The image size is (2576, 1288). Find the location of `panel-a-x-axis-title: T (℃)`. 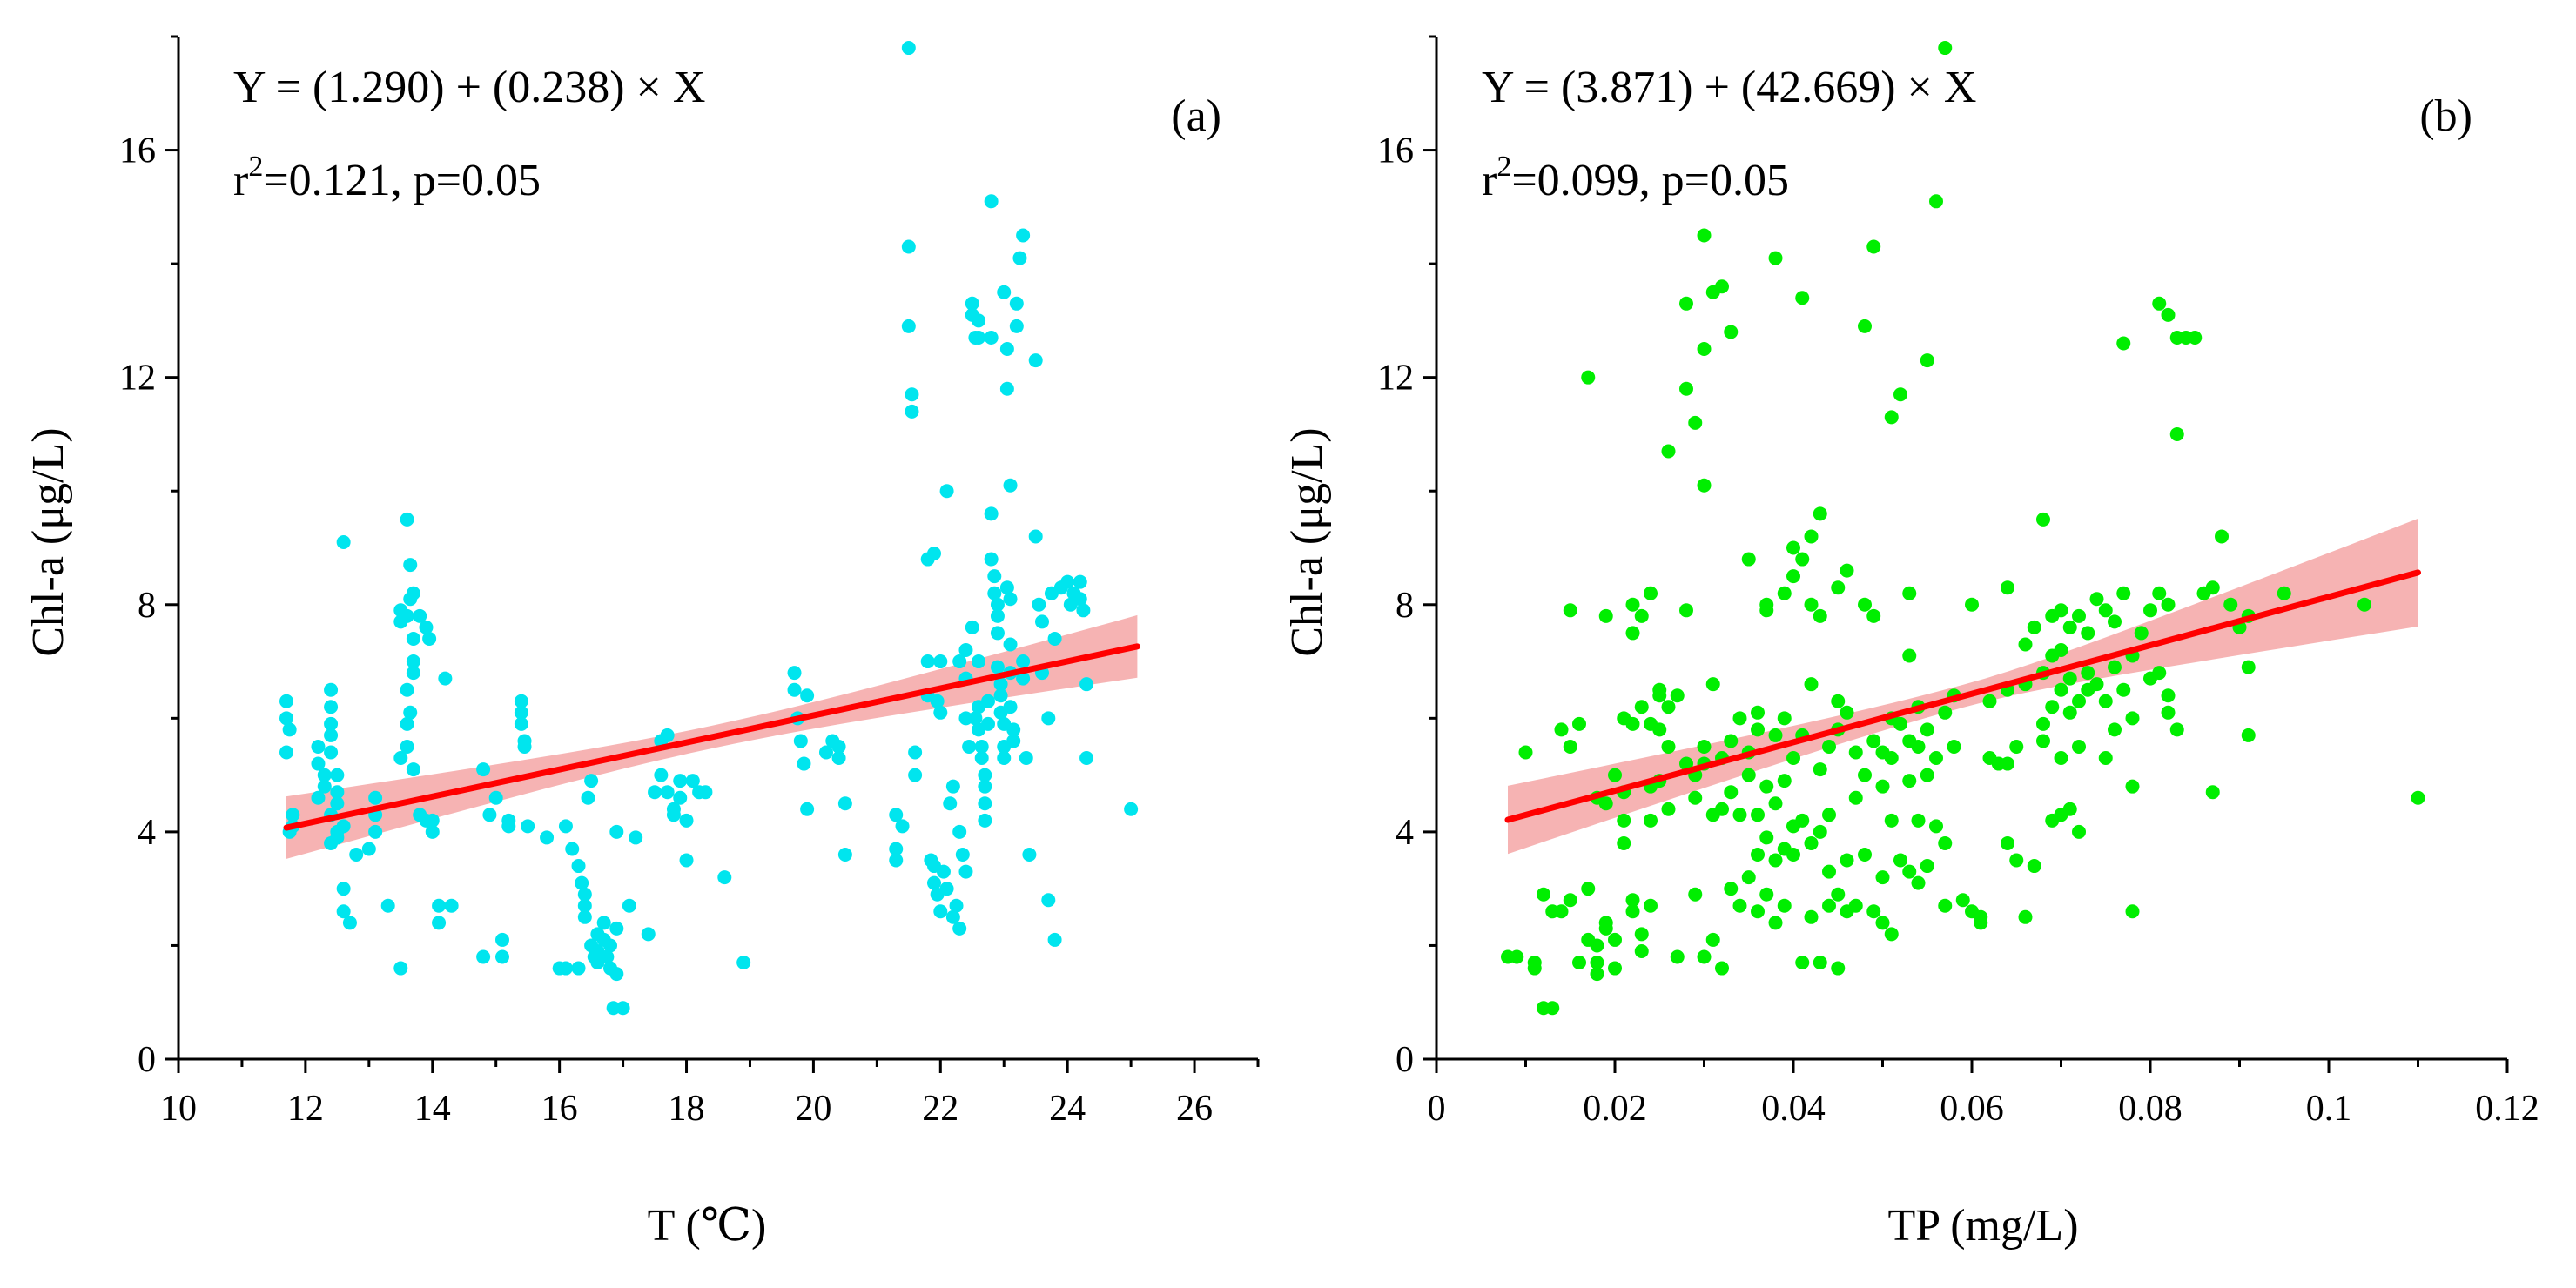

panel-a-x-axis-title: T (℃) is located at coordinates (707, 1226).